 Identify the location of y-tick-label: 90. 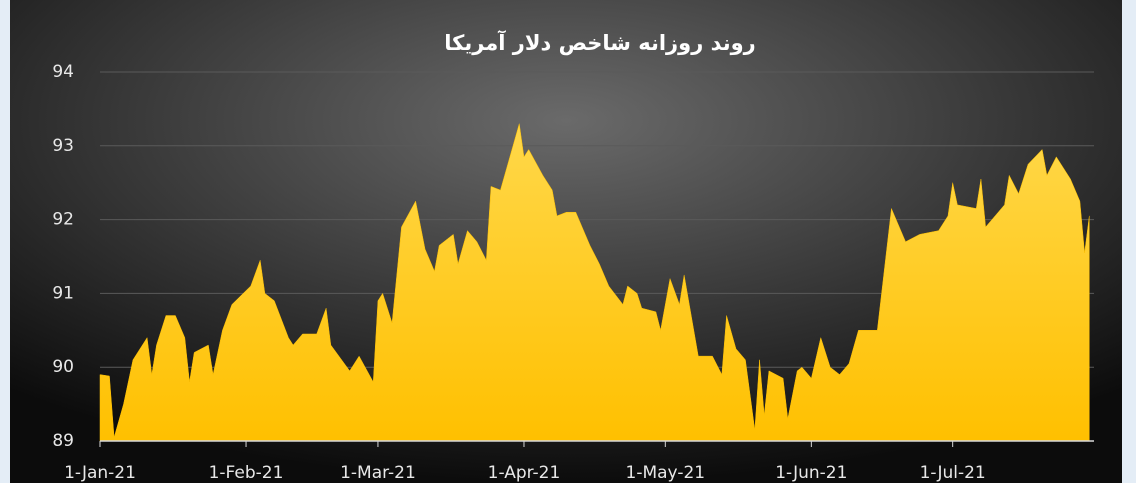
(63, 367).